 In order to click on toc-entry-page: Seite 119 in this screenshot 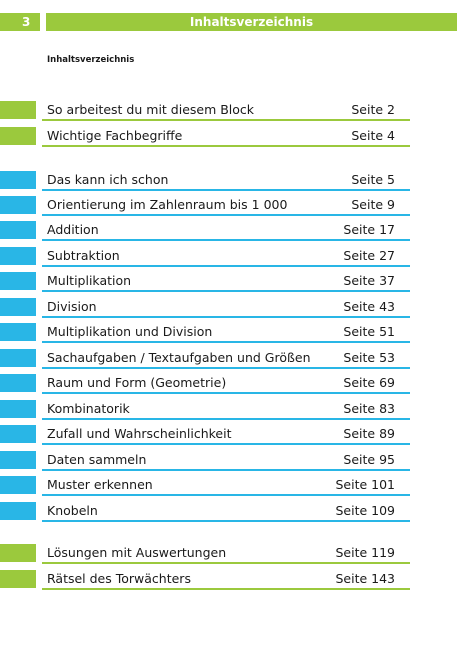, I will do `click(365, 552)`.